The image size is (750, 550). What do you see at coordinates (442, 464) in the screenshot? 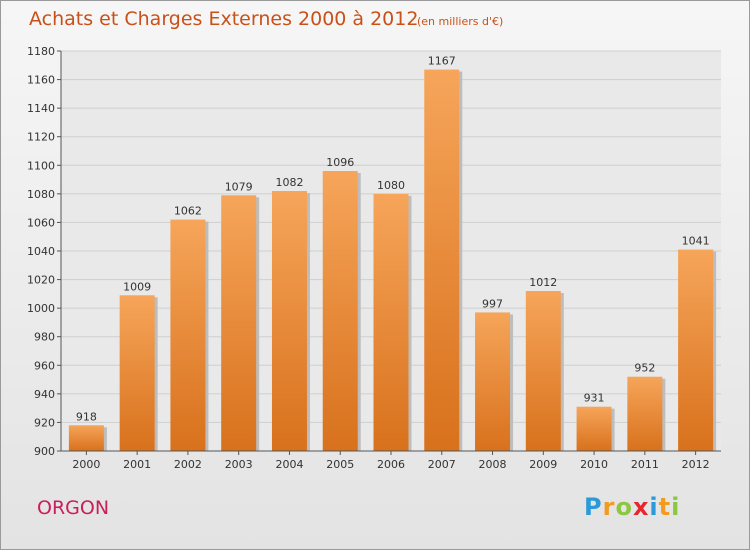
I see `x-tick-label: 2007` at bounding box center [442, 464].